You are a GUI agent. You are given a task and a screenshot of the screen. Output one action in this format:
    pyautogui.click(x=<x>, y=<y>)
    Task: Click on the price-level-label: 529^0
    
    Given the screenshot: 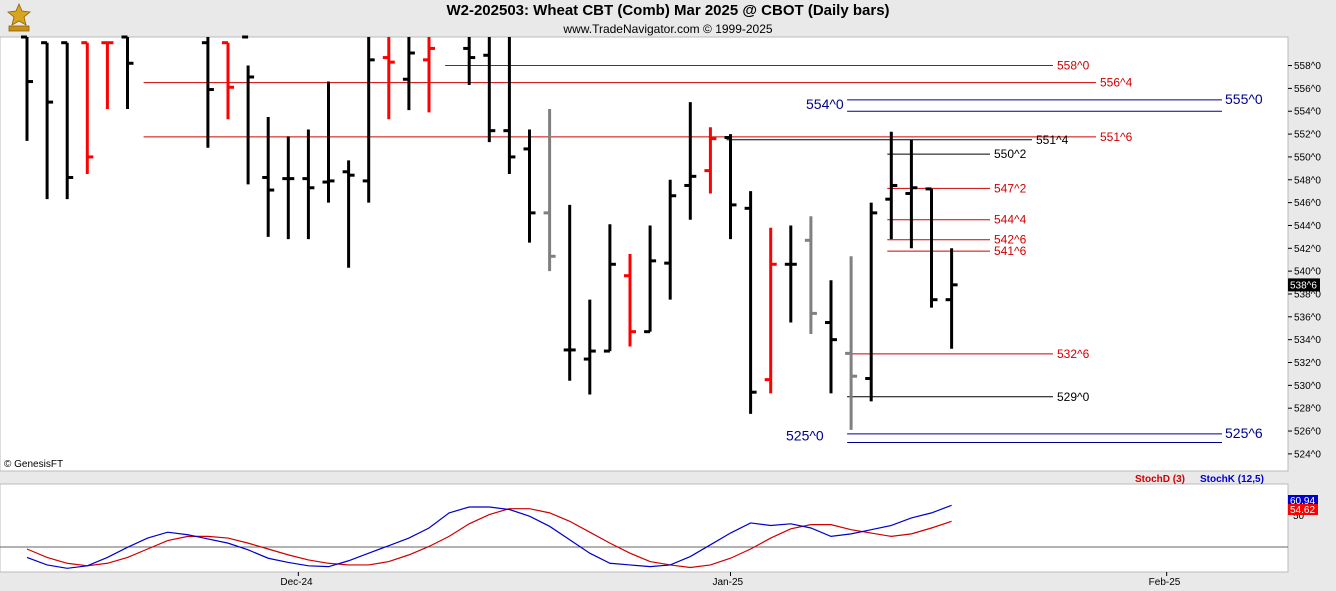 What is the action you would take?
    pyautogui.click(x=1073, y=397)
    